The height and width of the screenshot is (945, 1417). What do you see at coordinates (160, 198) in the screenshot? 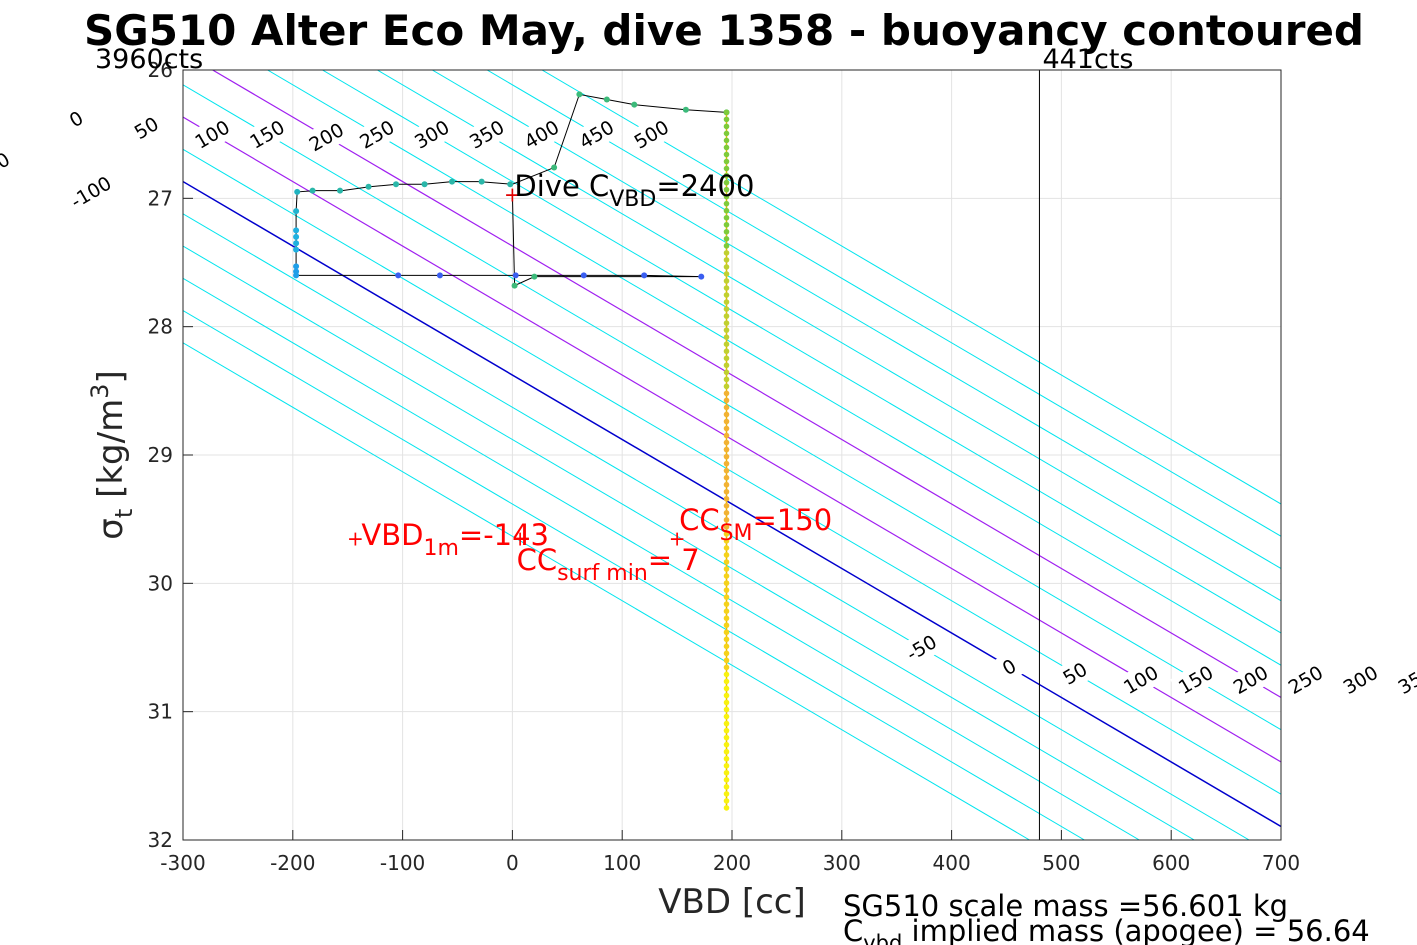
I see `y-tick-label: 27` at bounding box center [160, 198].